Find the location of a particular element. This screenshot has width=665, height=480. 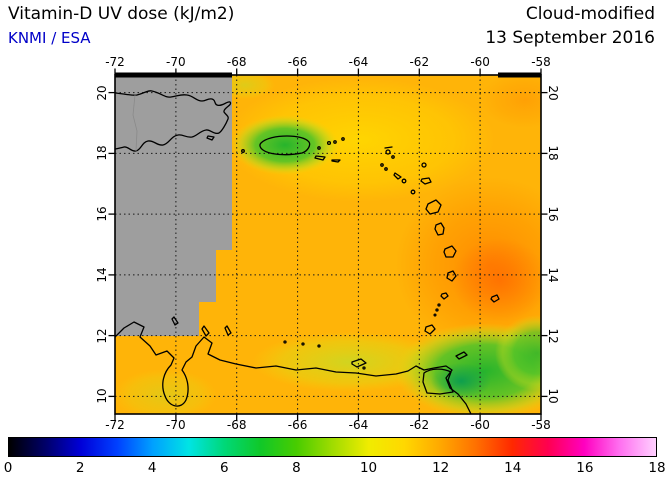

colorbar is located at coordinates (332, 447).